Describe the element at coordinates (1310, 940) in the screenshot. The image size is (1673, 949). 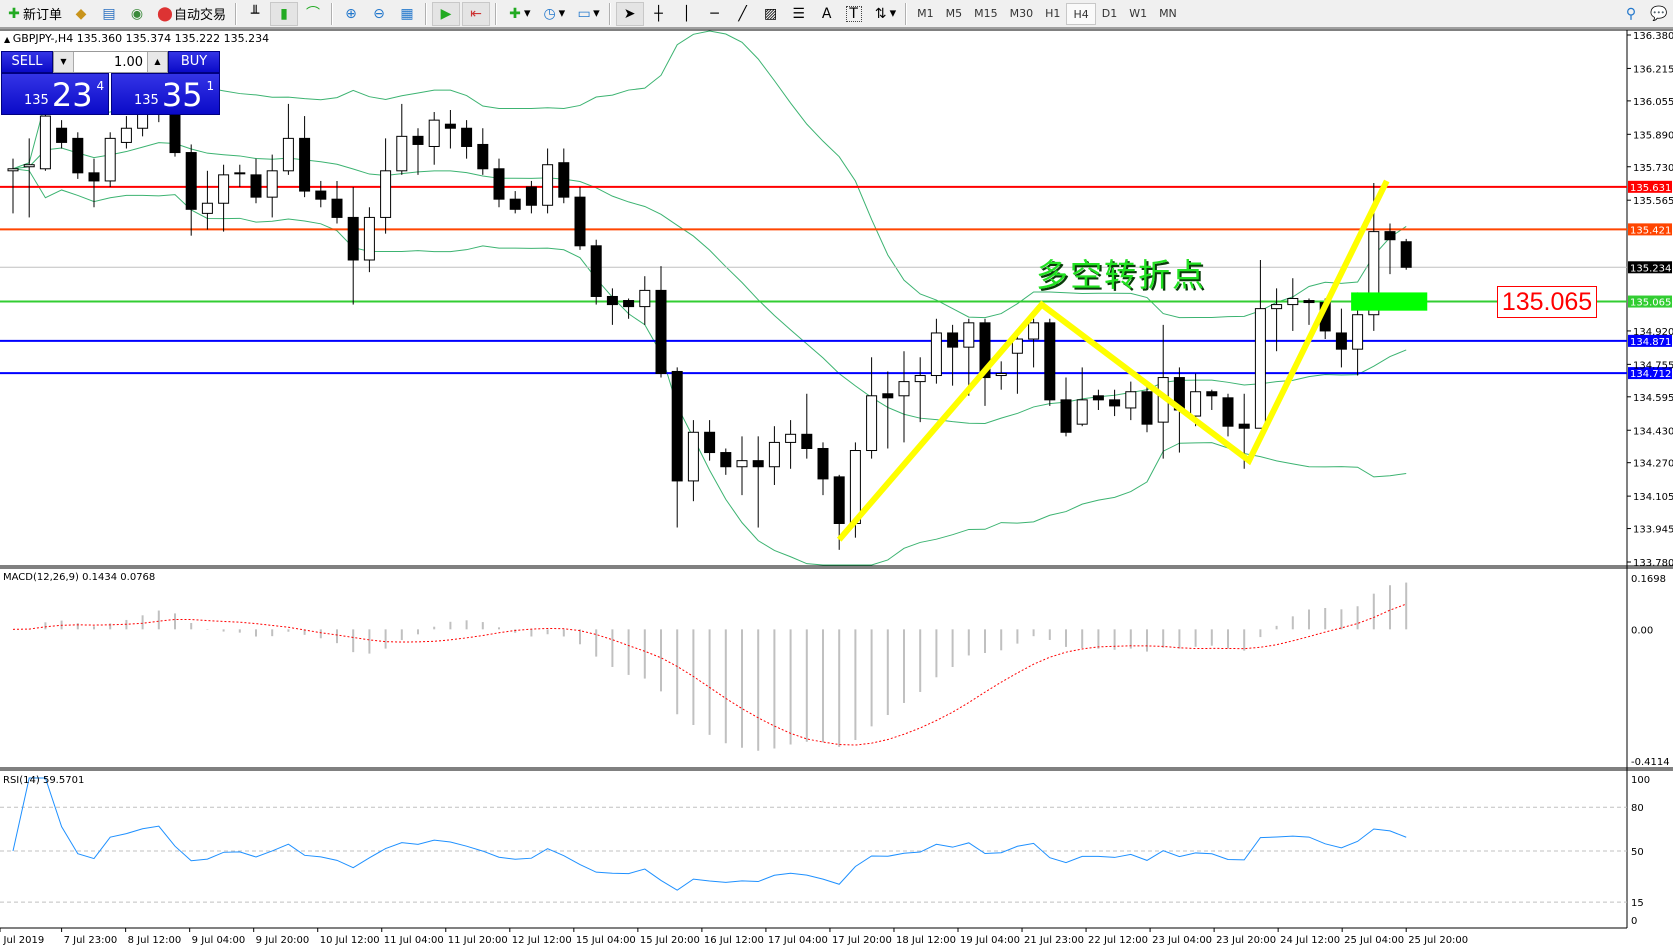
I see `time-label: 24 Jul 12:00` at that location.